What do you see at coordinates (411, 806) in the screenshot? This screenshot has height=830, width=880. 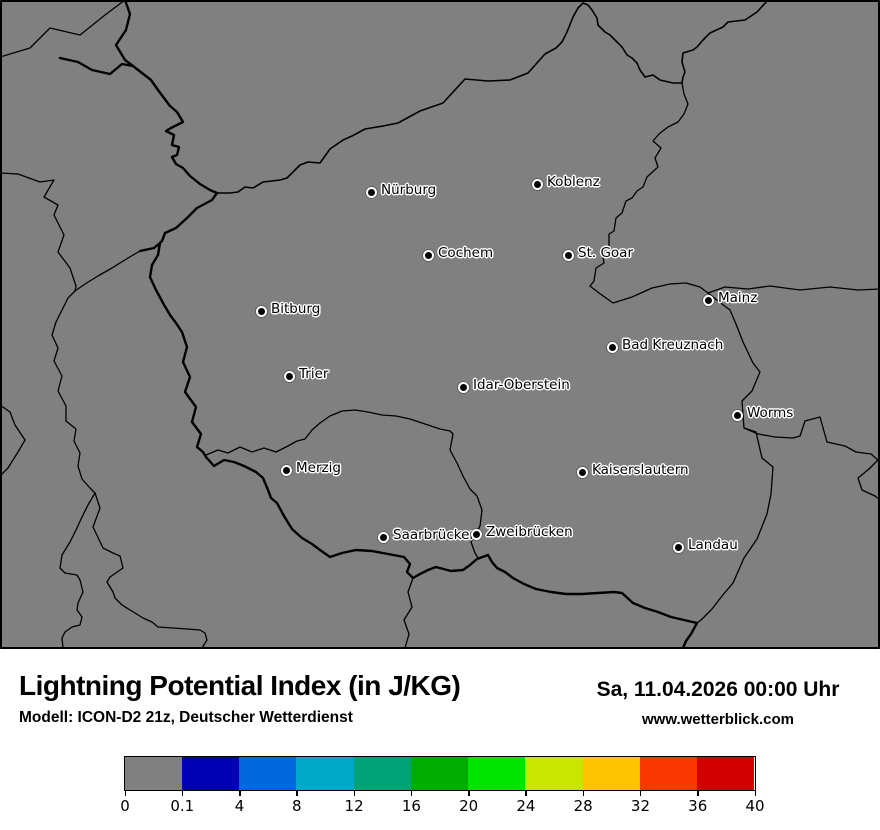 I see `colorbar-tick-label: 16` at bounding box center [411, 806].